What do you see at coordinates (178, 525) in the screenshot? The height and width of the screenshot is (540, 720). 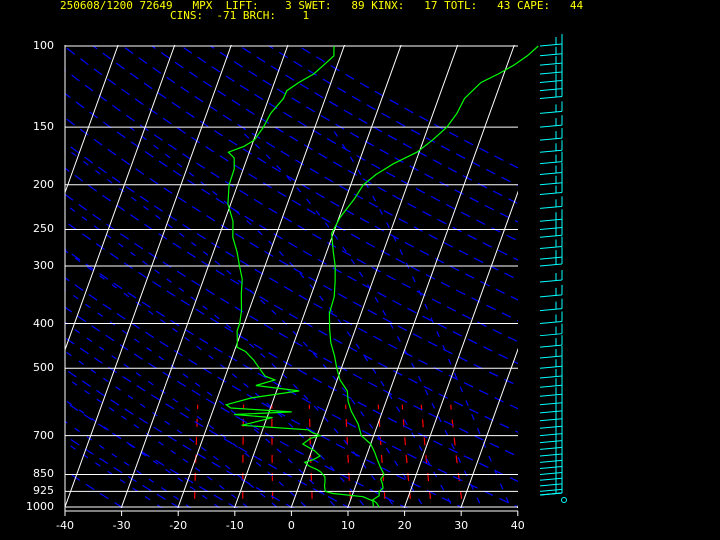 I see `temperature-tick-label: -20` at bounding box center [178, 525].